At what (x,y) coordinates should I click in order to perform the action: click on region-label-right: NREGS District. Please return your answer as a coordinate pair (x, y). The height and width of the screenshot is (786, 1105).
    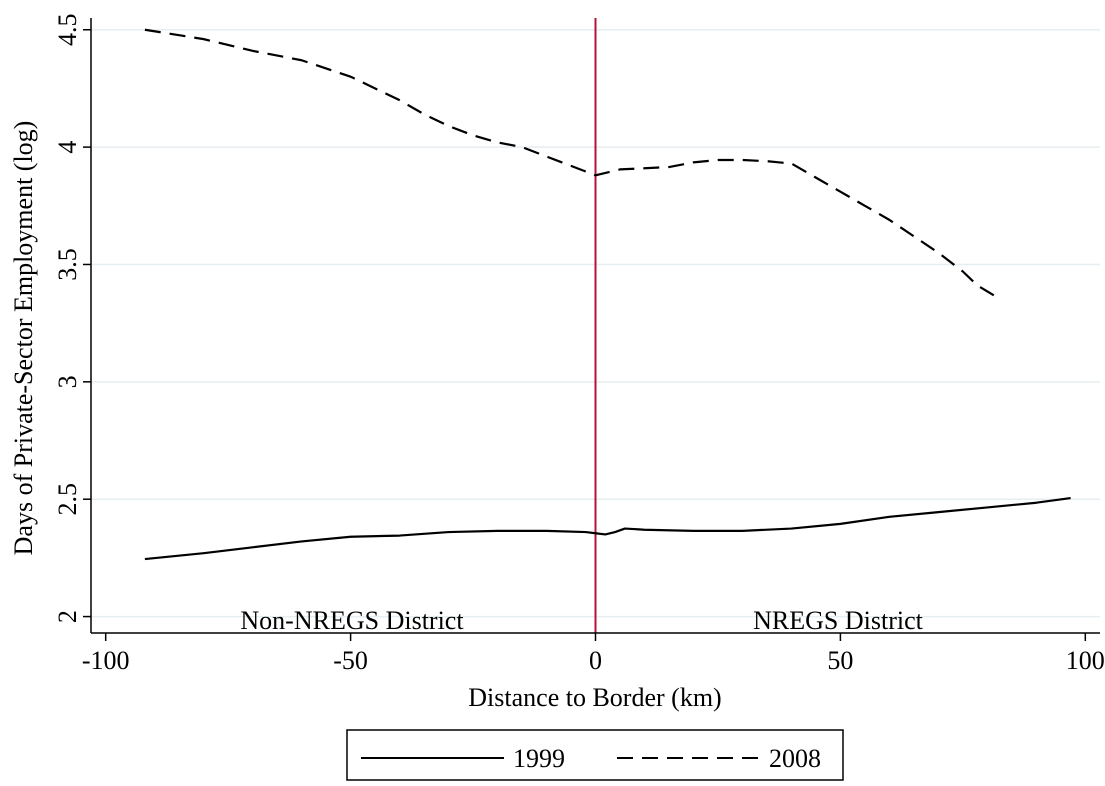
    Looking at the image, I should click on (838, 620).